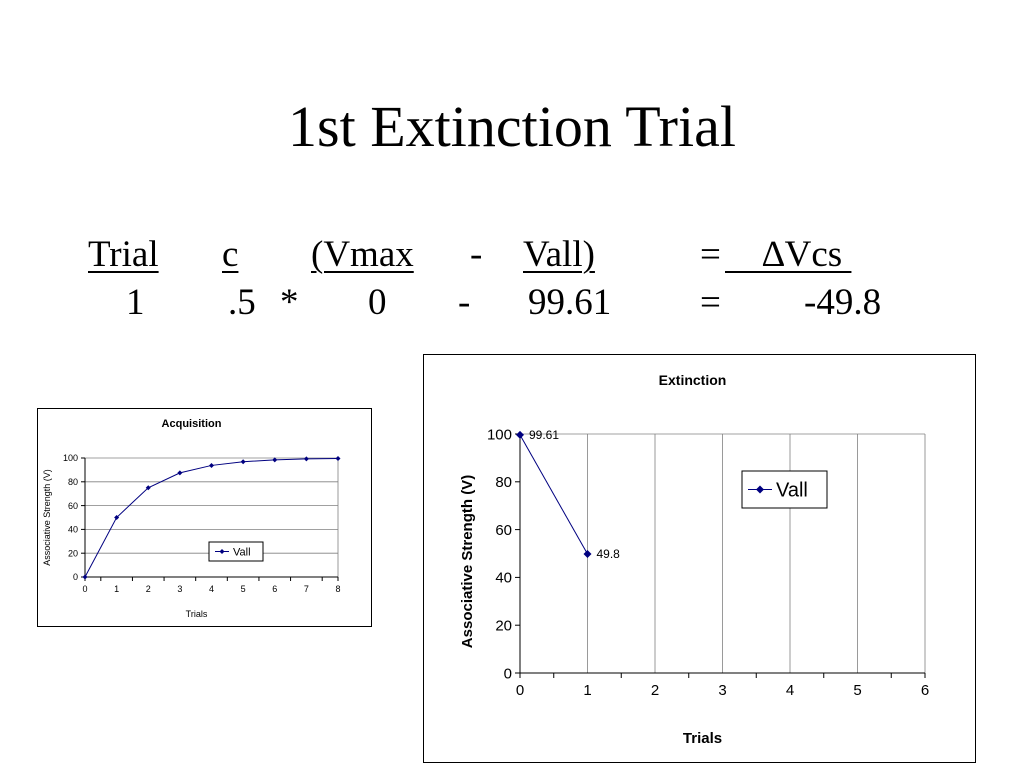 The image size is (1024, 768). Describe the element at coordinates (75, 577) in the screenshot. I see `acquisition-y-tick-label: 0` at that location.